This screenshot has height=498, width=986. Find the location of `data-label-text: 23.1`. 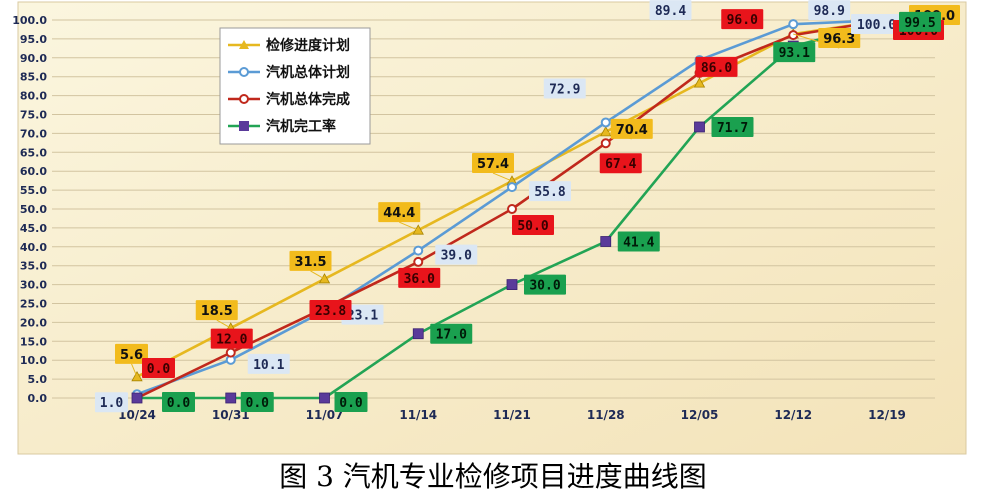

data-label-text: 23.1 is located at coordinates (362, 316).